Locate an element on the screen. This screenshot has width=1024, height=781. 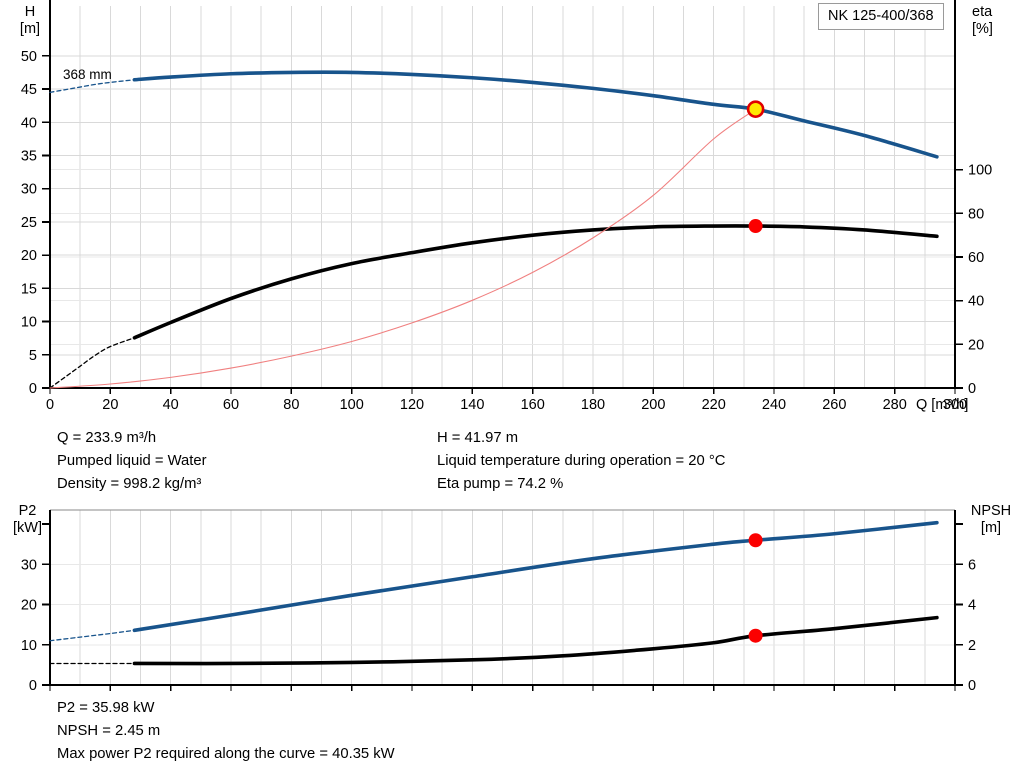
impeller-diameter-tag: 368 mm is located at coordinates (87, 74).